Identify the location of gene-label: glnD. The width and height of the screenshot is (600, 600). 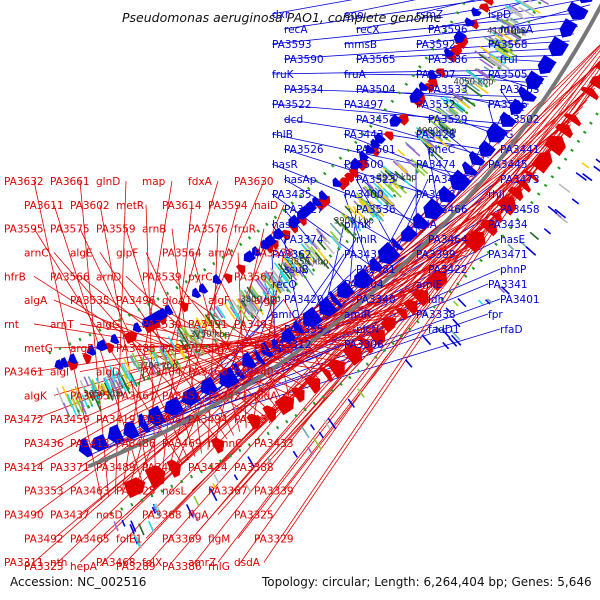
(108, 182).